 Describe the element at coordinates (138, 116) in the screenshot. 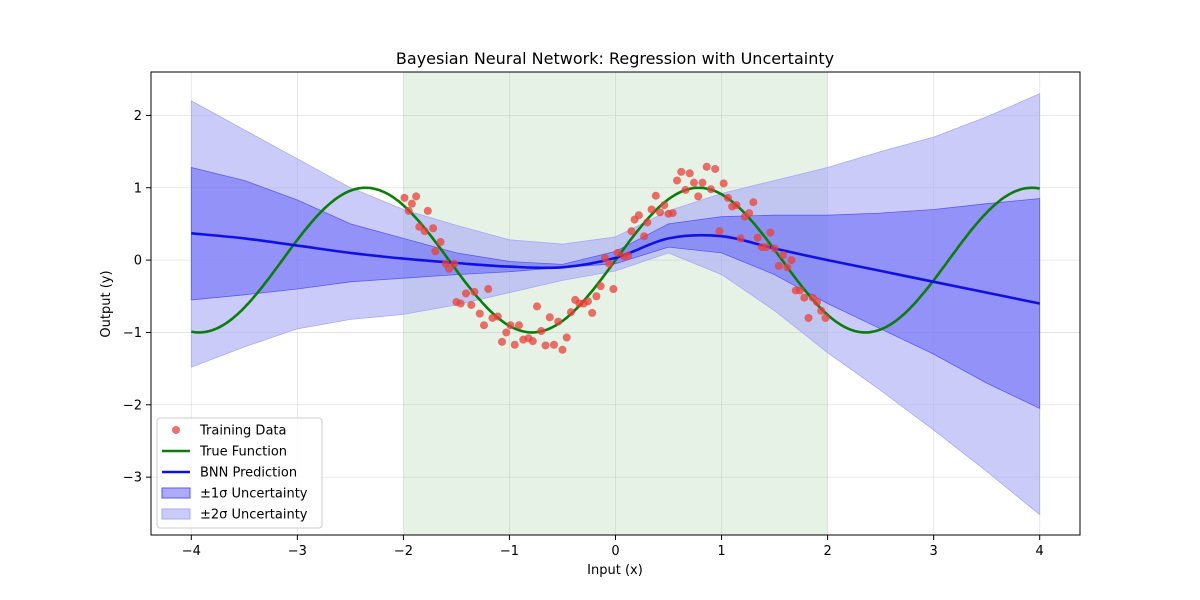

I see `y-tick-label: 2` at that location.